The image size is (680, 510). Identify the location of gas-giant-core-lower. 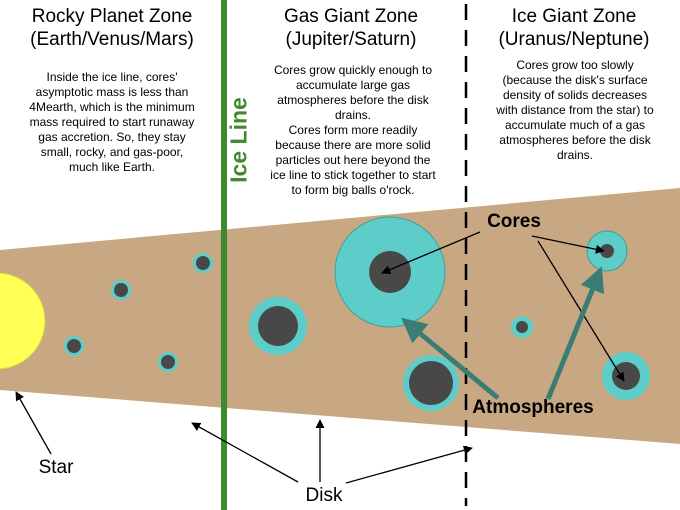
(431, 383).